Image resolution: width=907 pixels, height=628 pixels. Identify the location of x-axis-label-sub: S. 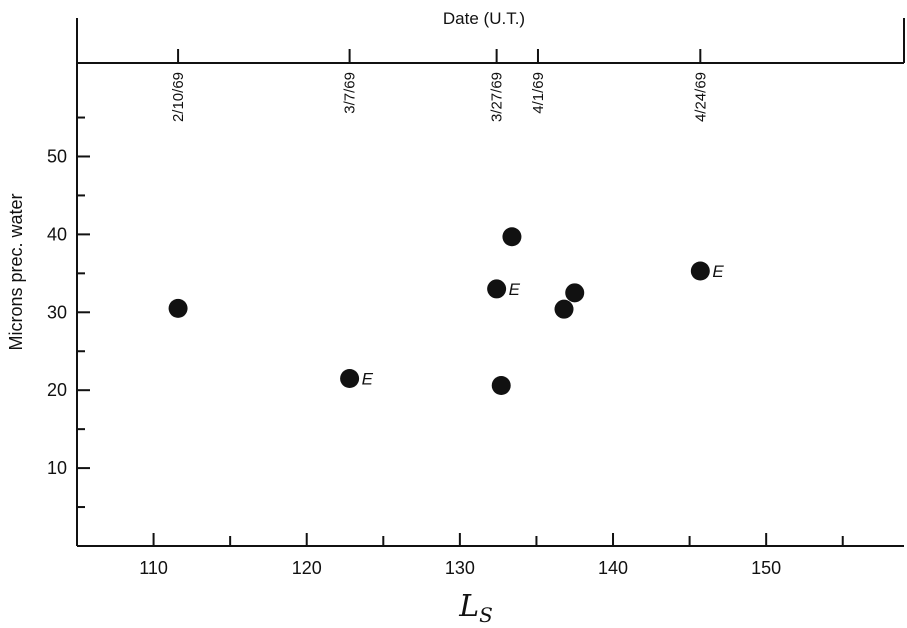
(486, 615).